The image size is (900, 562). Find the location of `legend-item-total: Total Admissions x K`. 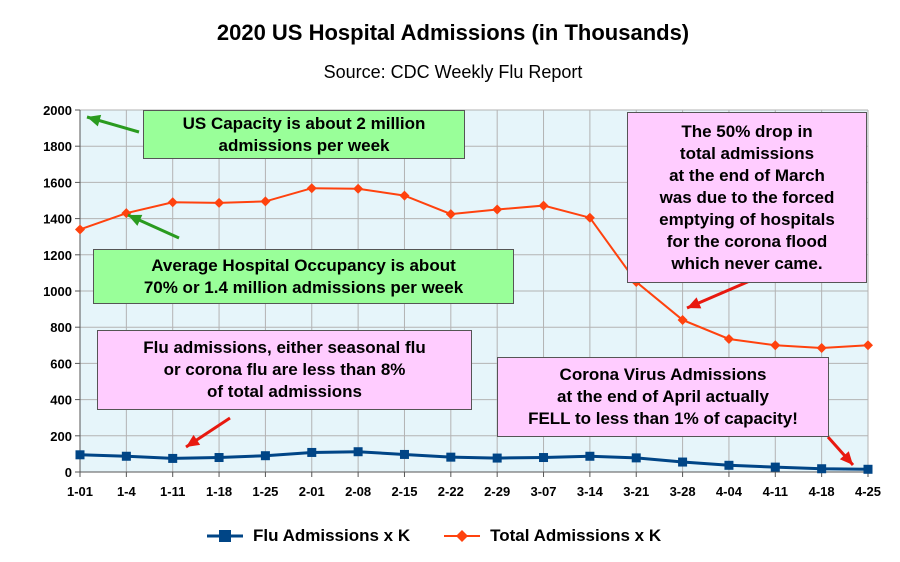

legend-item-total: Total Admissions x K is located at coordinates (551, 536).